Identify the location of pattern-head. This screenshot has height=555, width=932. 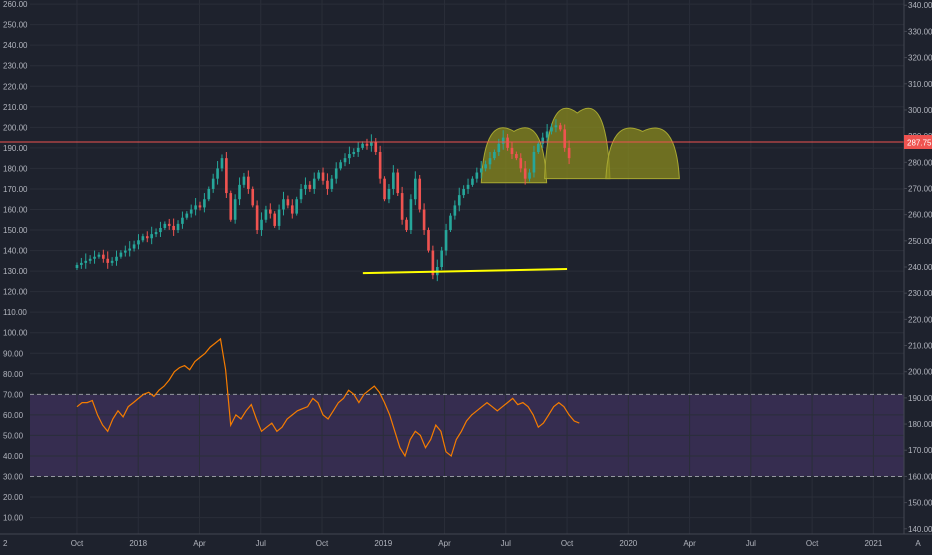
(577, 143).